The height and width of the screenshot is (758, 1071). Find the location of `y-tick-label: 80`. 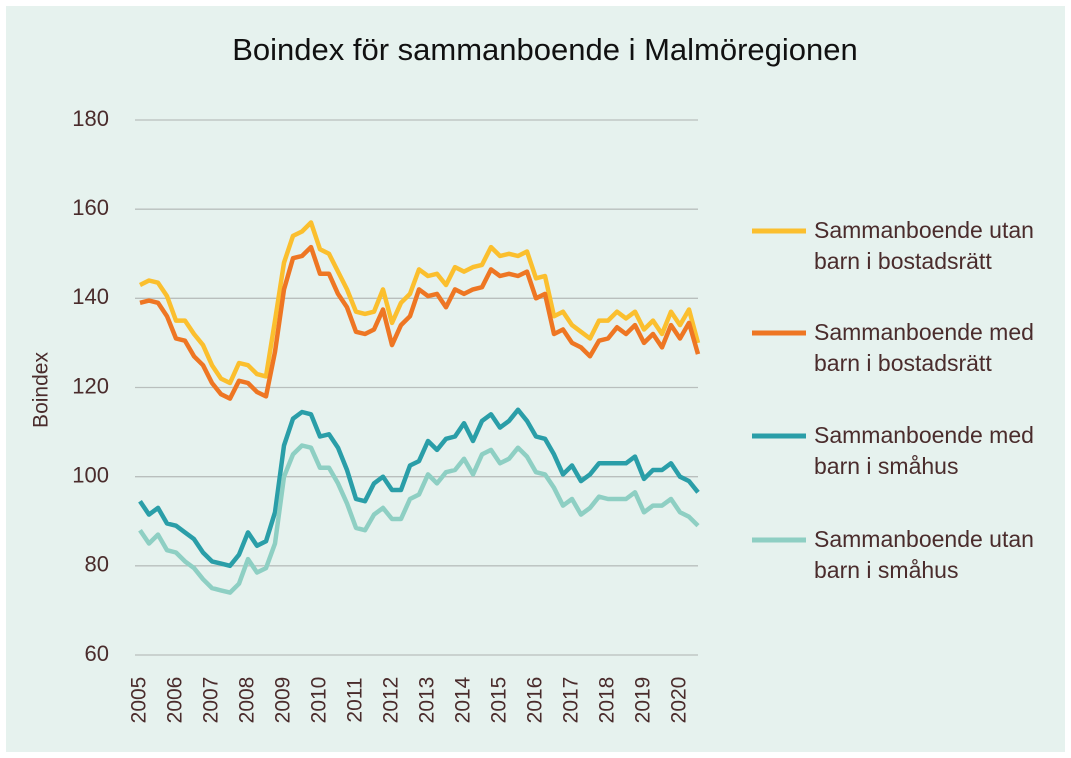

y-tick-label: 80 is located at coordinates (97, 564).